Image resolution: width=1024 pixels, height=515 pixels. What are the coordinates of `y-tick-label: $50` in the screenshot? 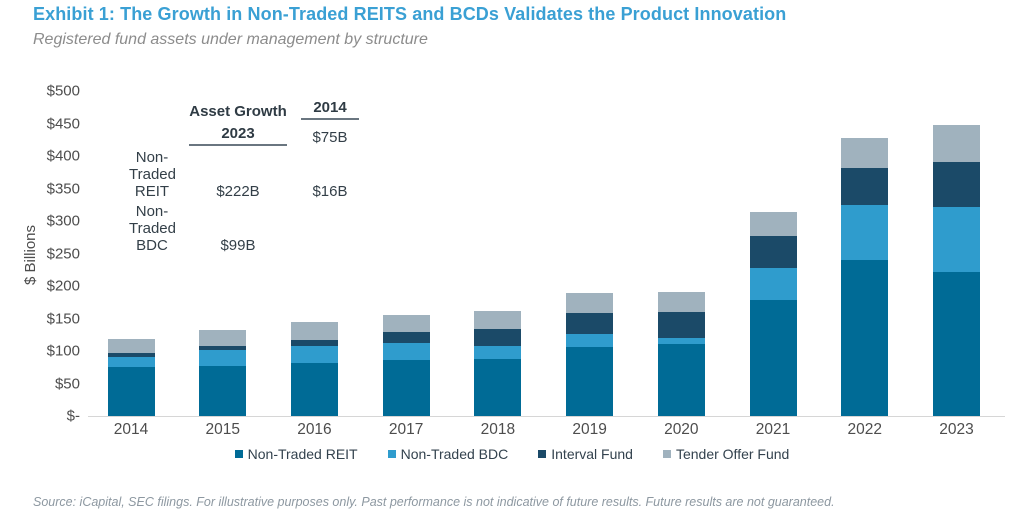 It's located at (67, 383).